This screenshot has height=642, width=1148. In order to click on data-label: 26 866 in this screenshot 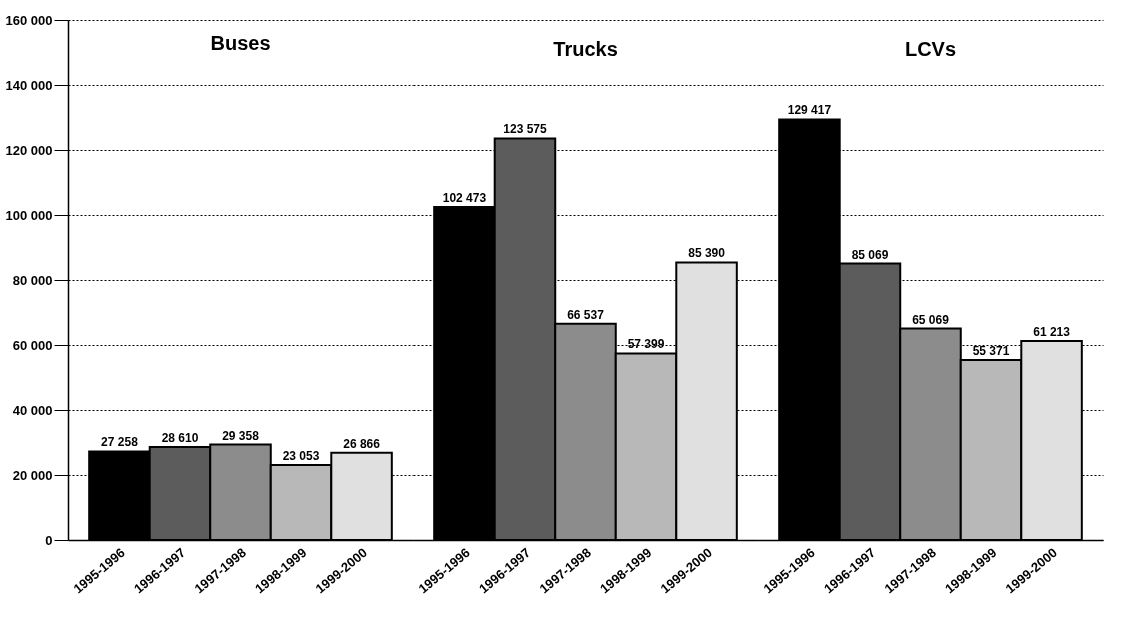, I will do `click(362, 443)`.